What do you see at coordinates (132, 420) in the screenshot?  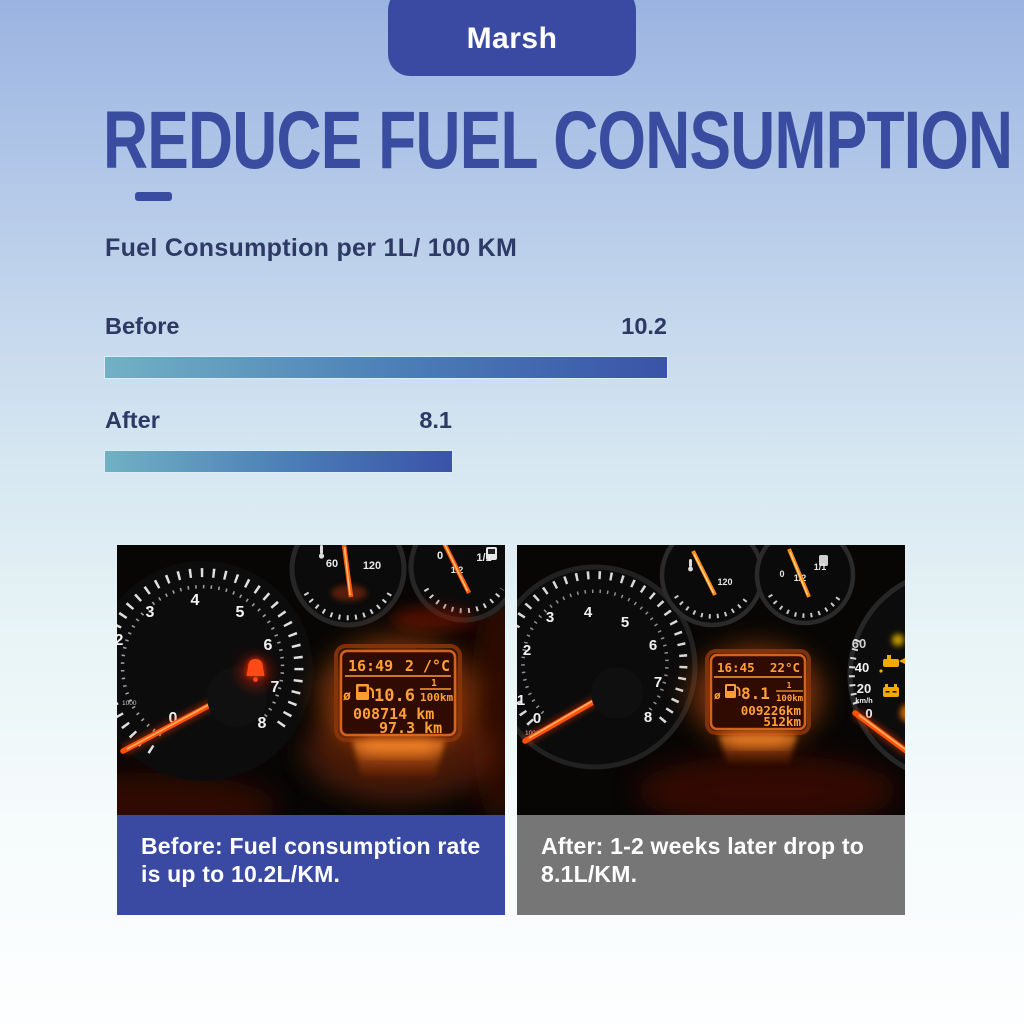 I see `bar-label-after: After` at bounding box center [132, 420].